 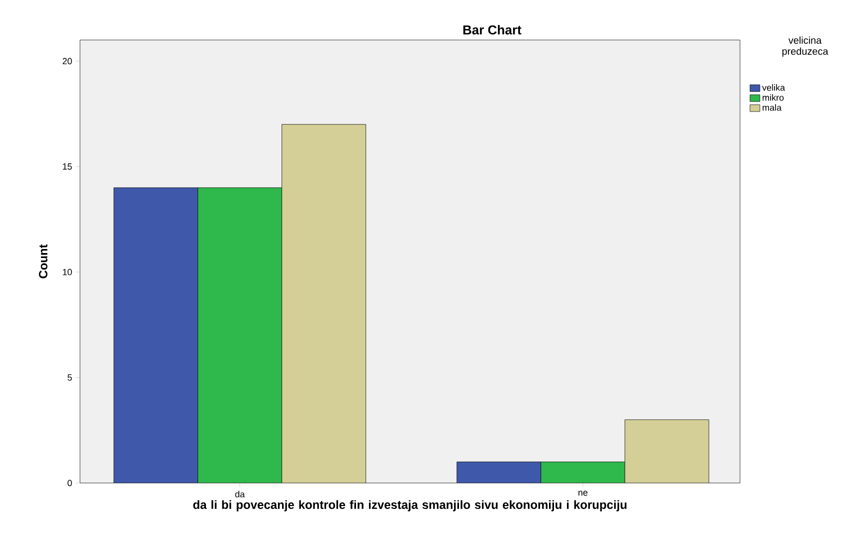 I want to click on y-tick-label: 15, so click(x=67, y=166).